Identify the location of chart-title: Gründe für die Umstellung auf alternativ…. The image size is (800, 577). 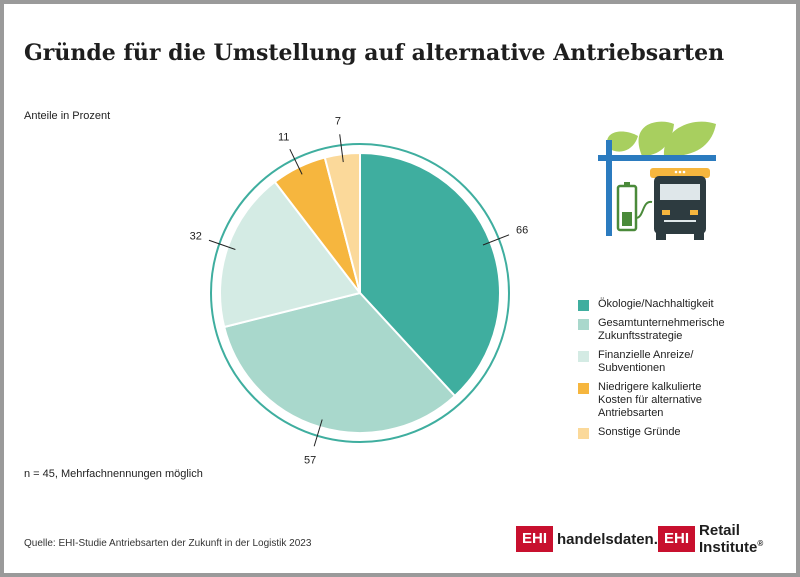
(374, 53).